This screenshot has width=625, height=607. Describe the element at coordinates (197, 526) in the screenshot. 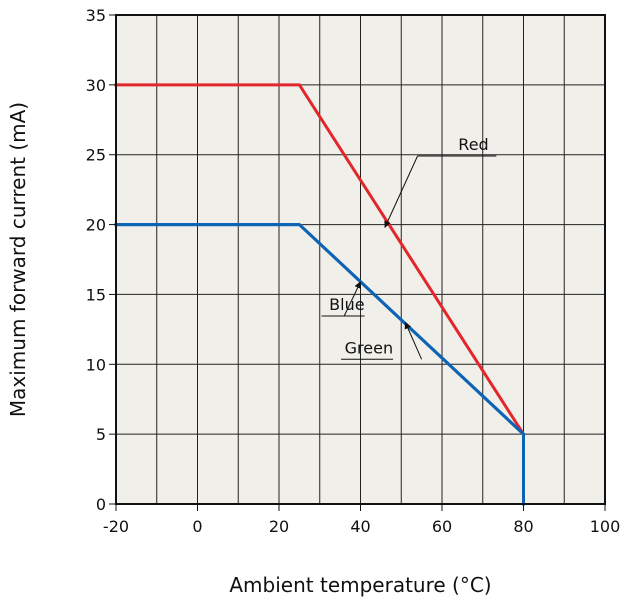

I see `x-tick-label: 0` at that location.